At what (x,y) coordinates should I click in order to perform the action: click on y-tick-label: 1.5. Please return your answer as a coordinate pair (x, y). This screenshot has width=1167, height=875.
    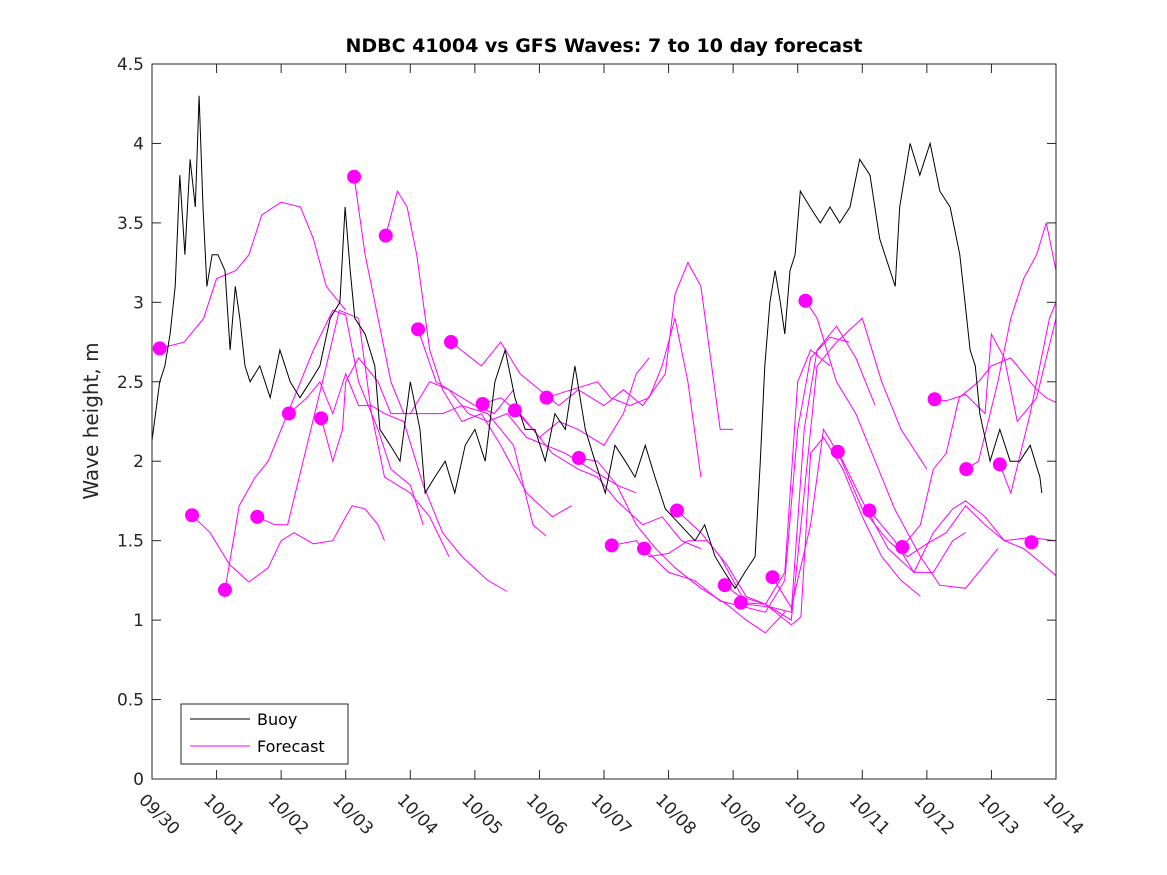
    Looking at the image, I should click on (130, 542).